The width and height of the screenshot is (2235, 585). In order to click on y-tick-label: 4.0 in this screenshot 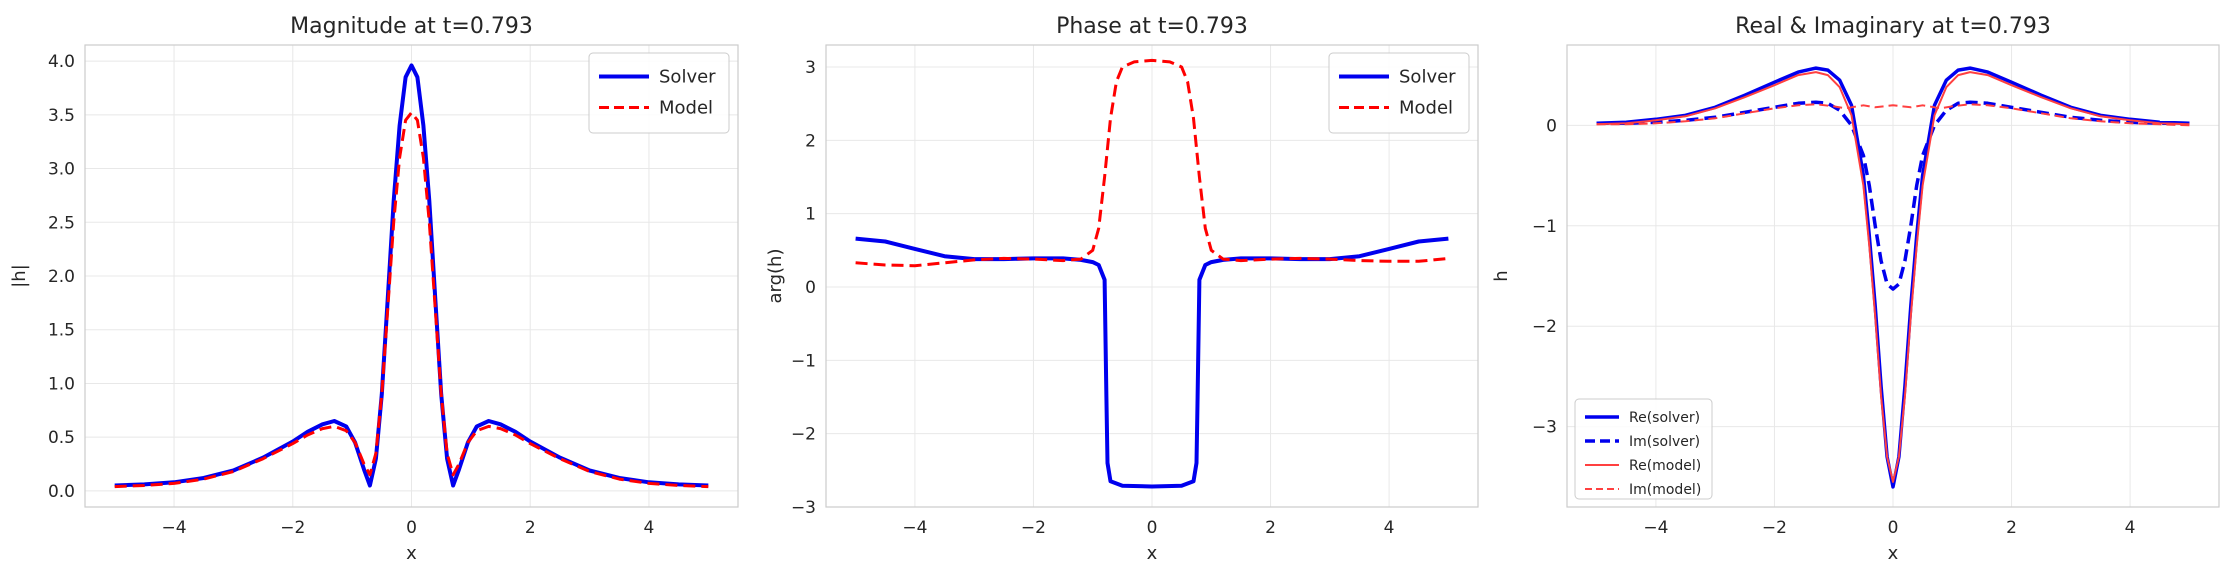, I will do `click(61, 62)`.